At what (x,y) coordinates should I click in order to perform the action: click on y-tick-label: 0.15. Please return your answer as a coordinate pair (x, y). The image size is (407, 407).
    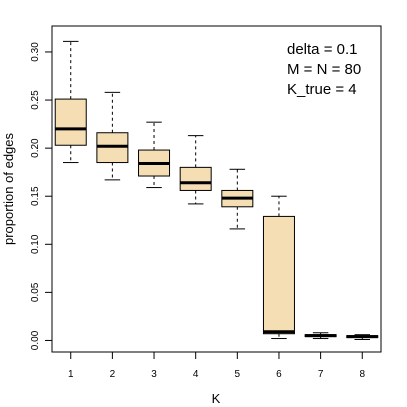
    Looking at the image, I should click on (35, 196).